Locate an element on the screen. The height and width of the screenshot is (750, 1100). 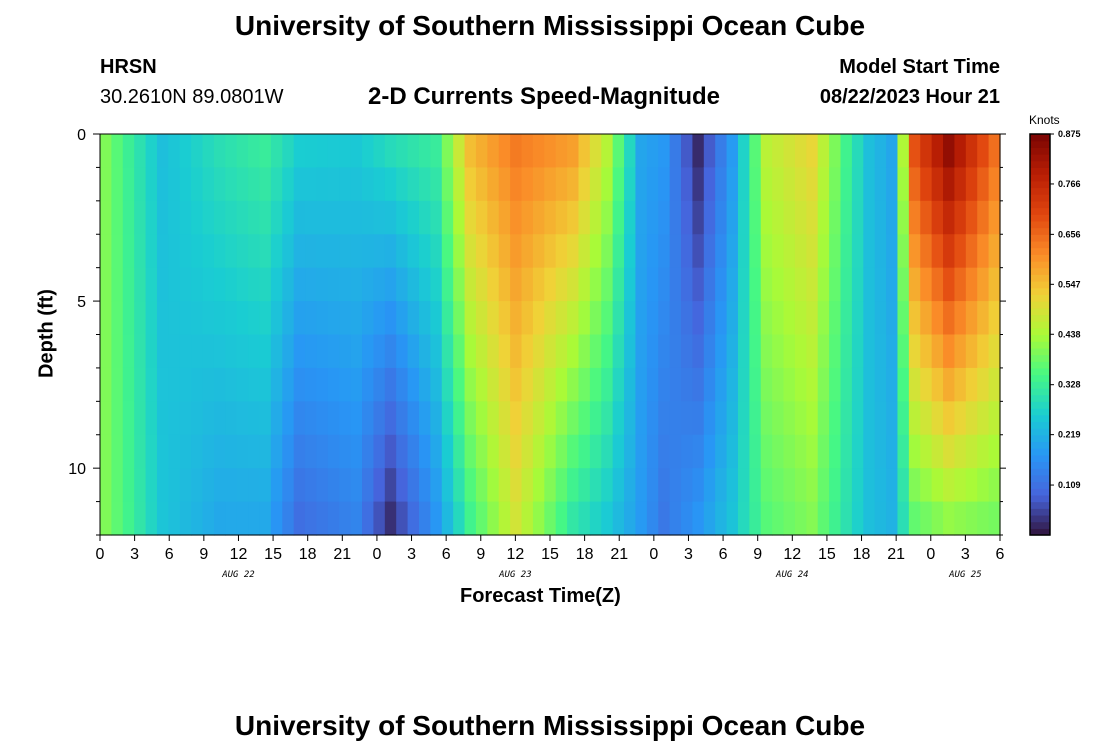
x-tick-label: 18 is located at coordinates (308, 554).